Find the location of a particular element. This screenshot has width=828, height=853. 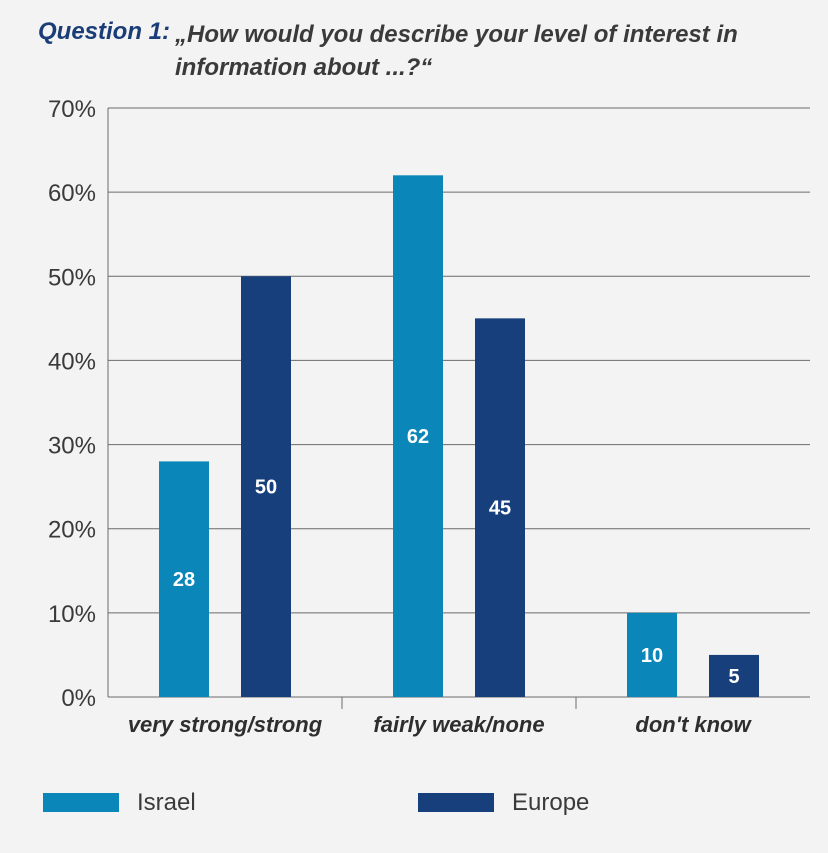

y-tick-label: 50% is located at coordinates (72, 277).